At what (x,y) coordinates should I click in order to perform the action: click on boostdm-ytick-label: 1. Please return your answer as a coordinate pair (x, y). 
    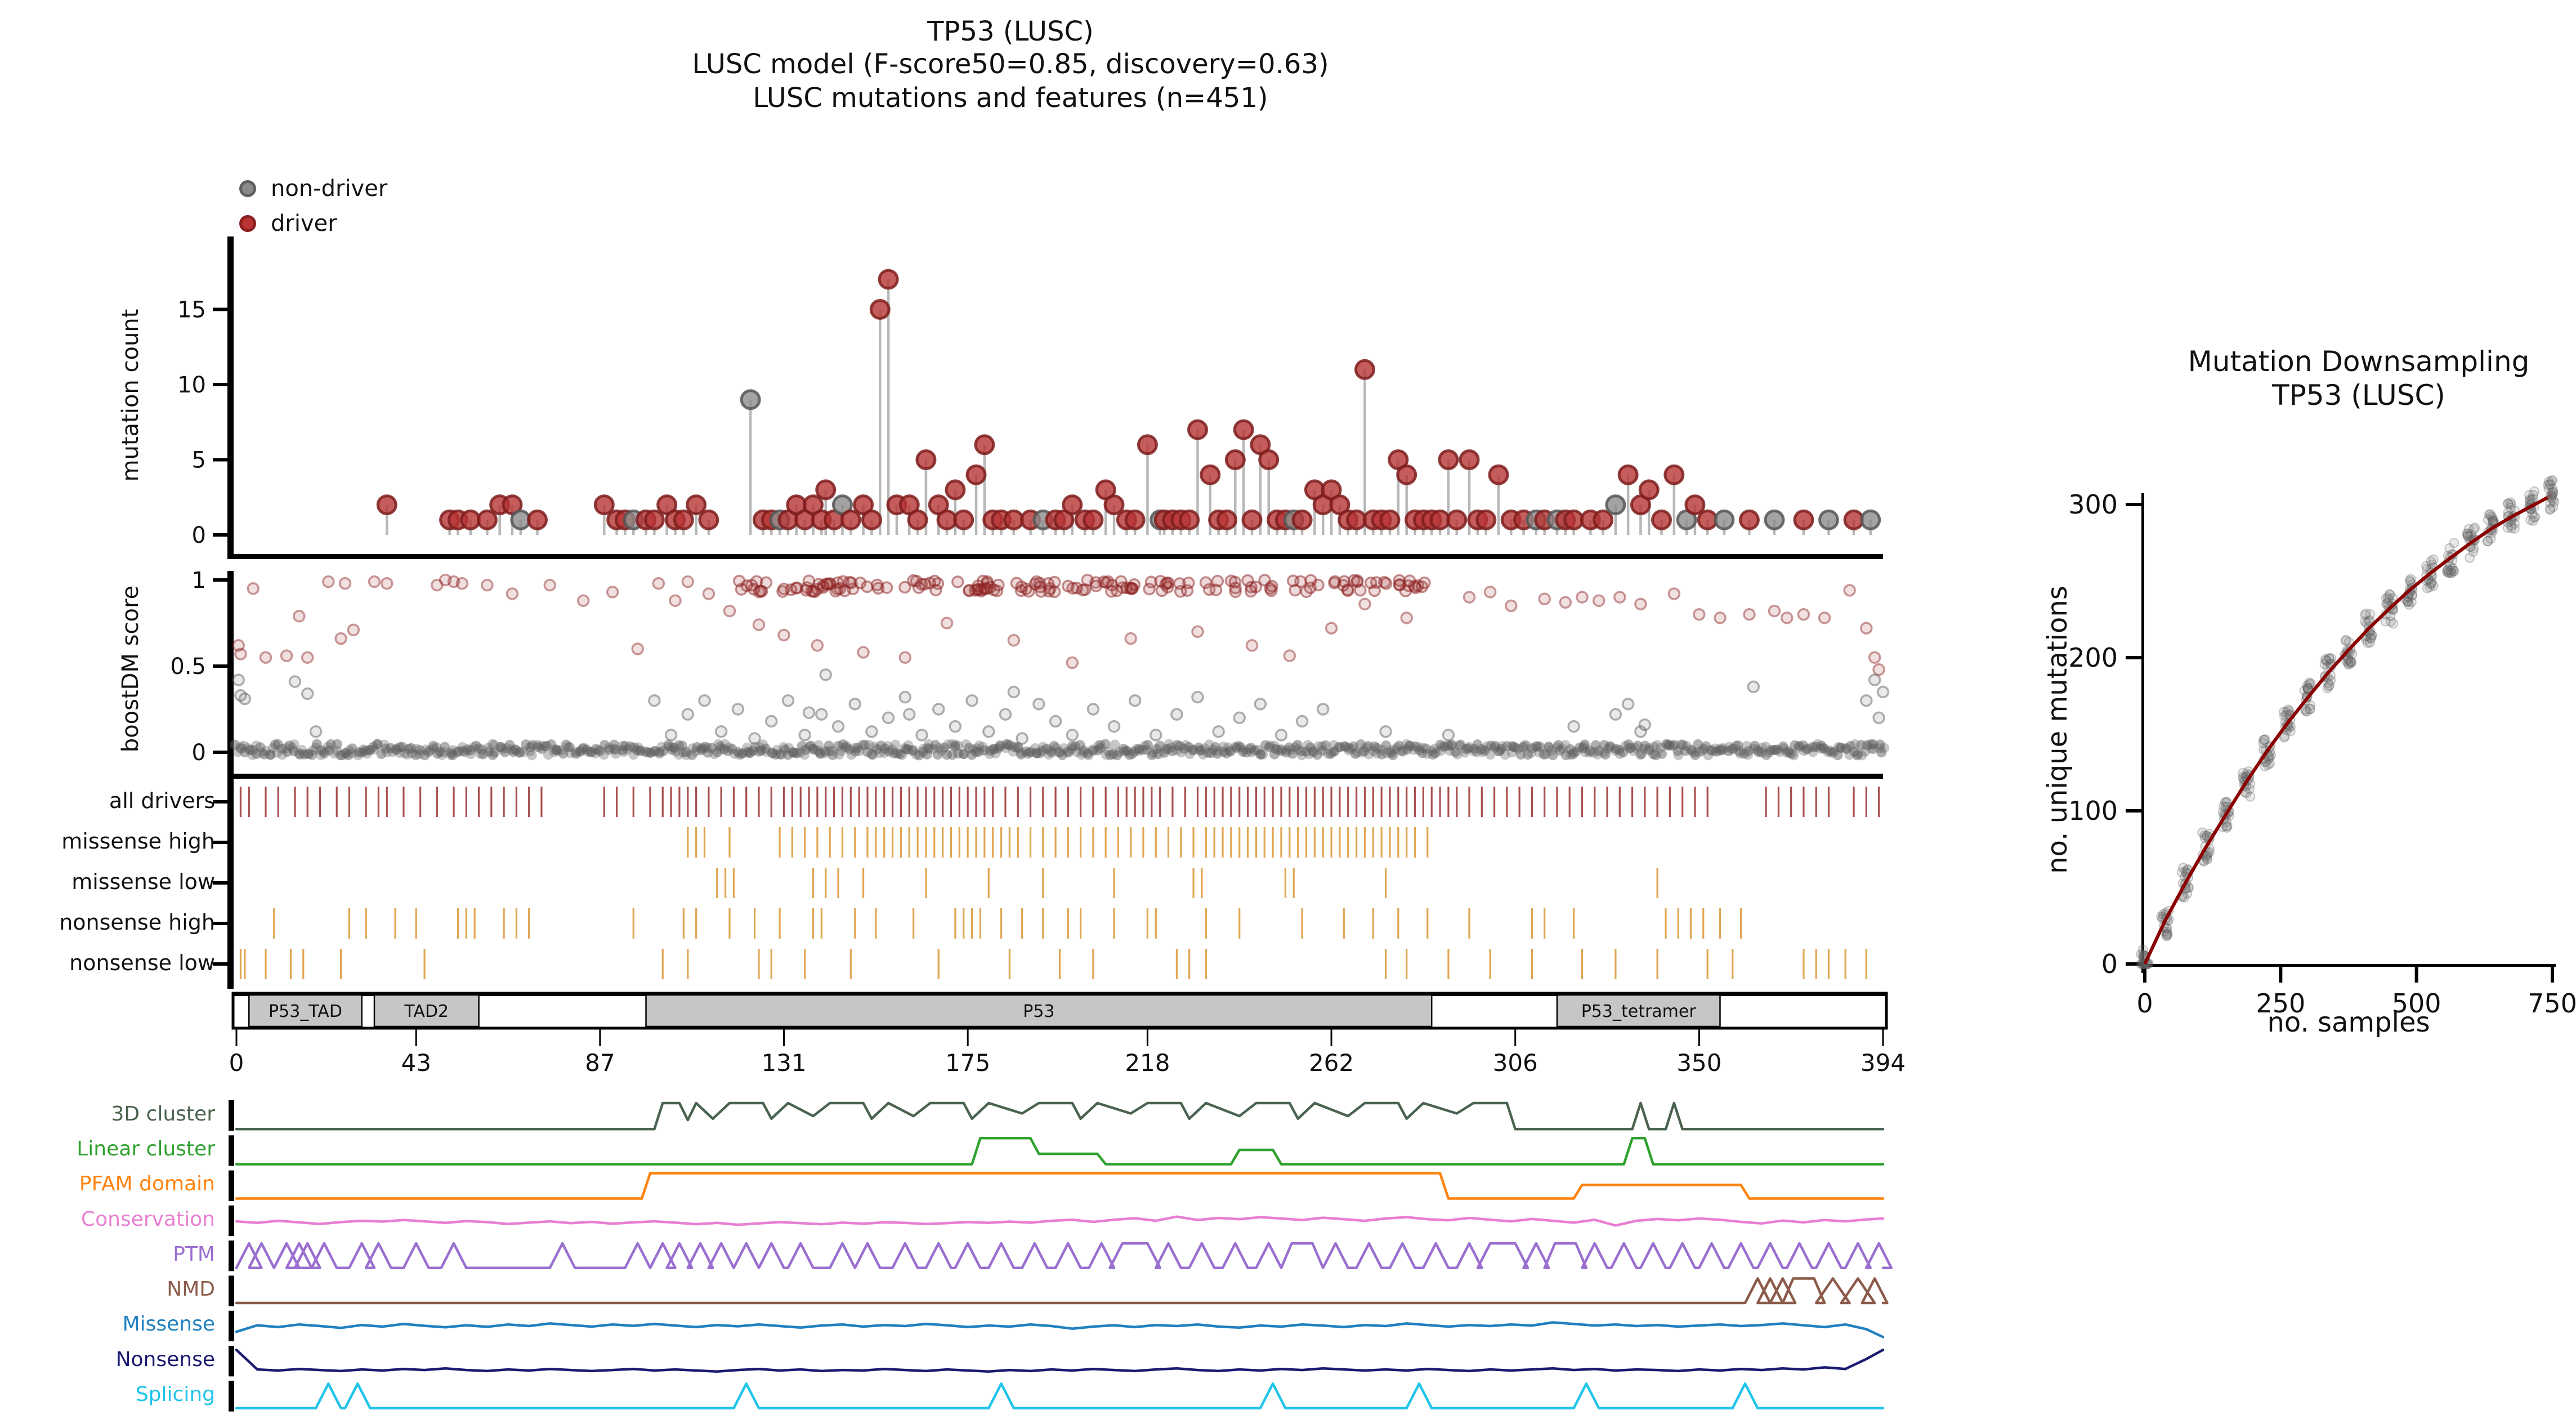
    Looking at the image, I should click on (199, 580).